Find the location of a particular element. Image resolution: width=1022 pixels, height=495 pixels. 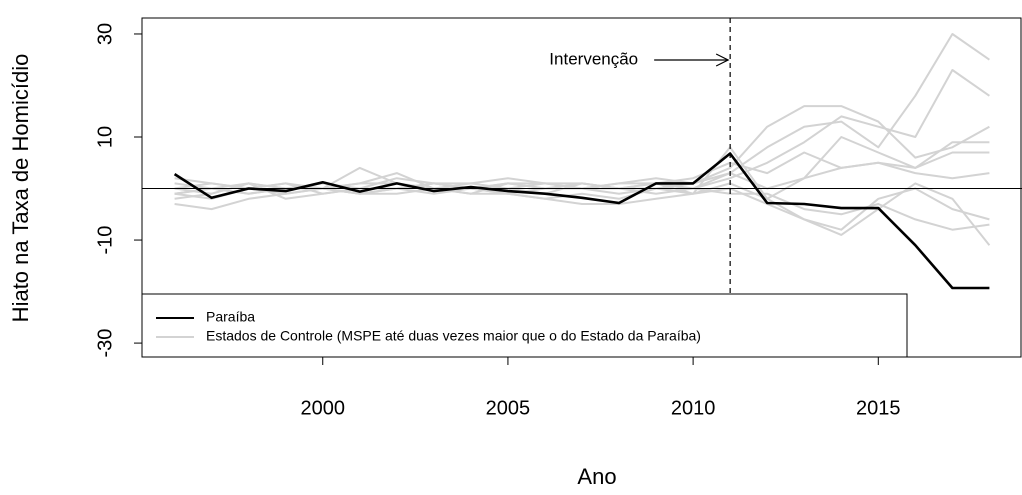

x-tick-label: 2005 is located at coordinates (508, 408).